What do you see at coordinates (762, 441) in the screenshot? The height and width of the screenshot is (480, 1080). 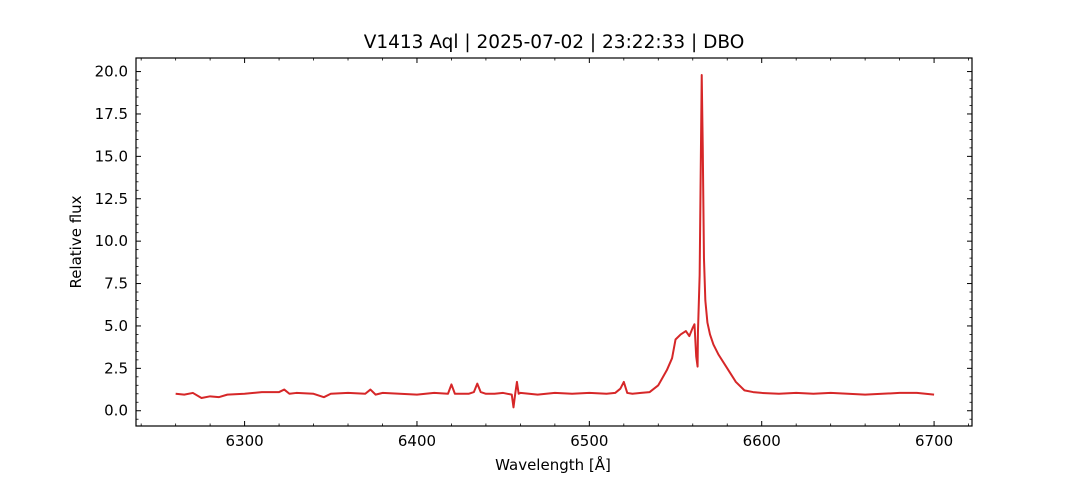 I see `x-tick-label: 6600` at bounding box center [762, 441].